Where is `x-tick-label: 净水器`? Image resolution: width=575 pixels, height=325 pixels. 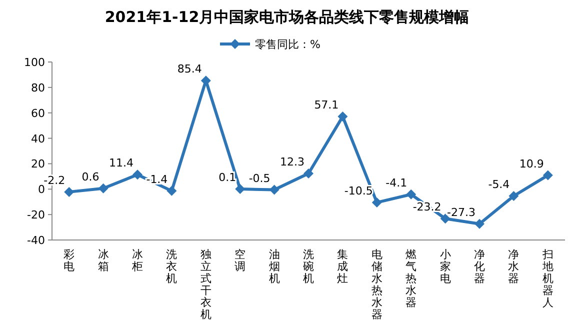 x-tick-label: 净水器 is located at coordinates (514, 266).